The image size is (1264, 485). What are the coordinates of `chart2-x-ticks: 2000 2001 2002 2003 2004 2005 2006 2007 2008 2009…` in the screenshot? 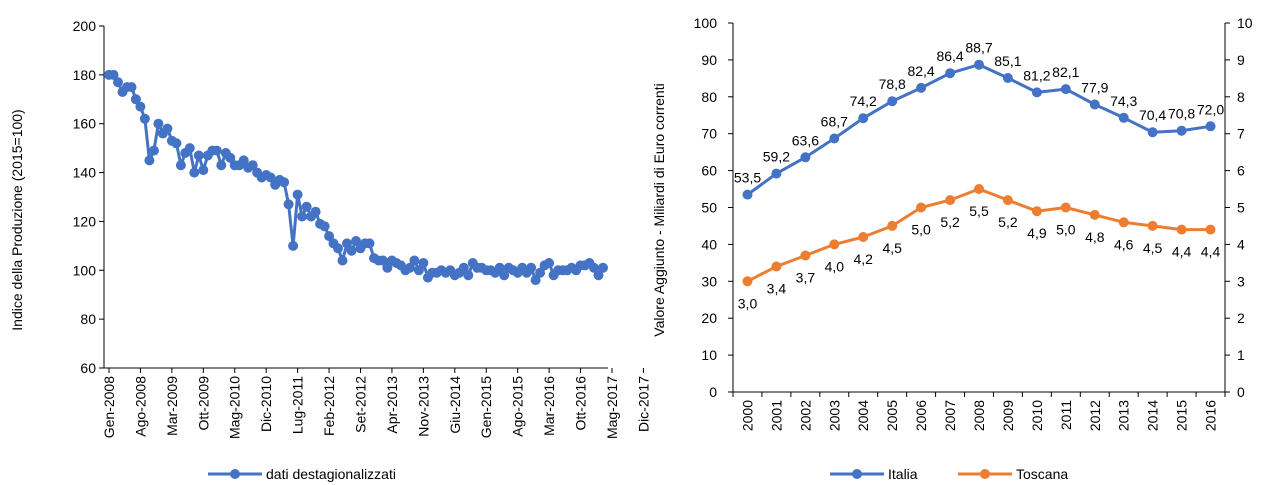 It's located at (979, 411).